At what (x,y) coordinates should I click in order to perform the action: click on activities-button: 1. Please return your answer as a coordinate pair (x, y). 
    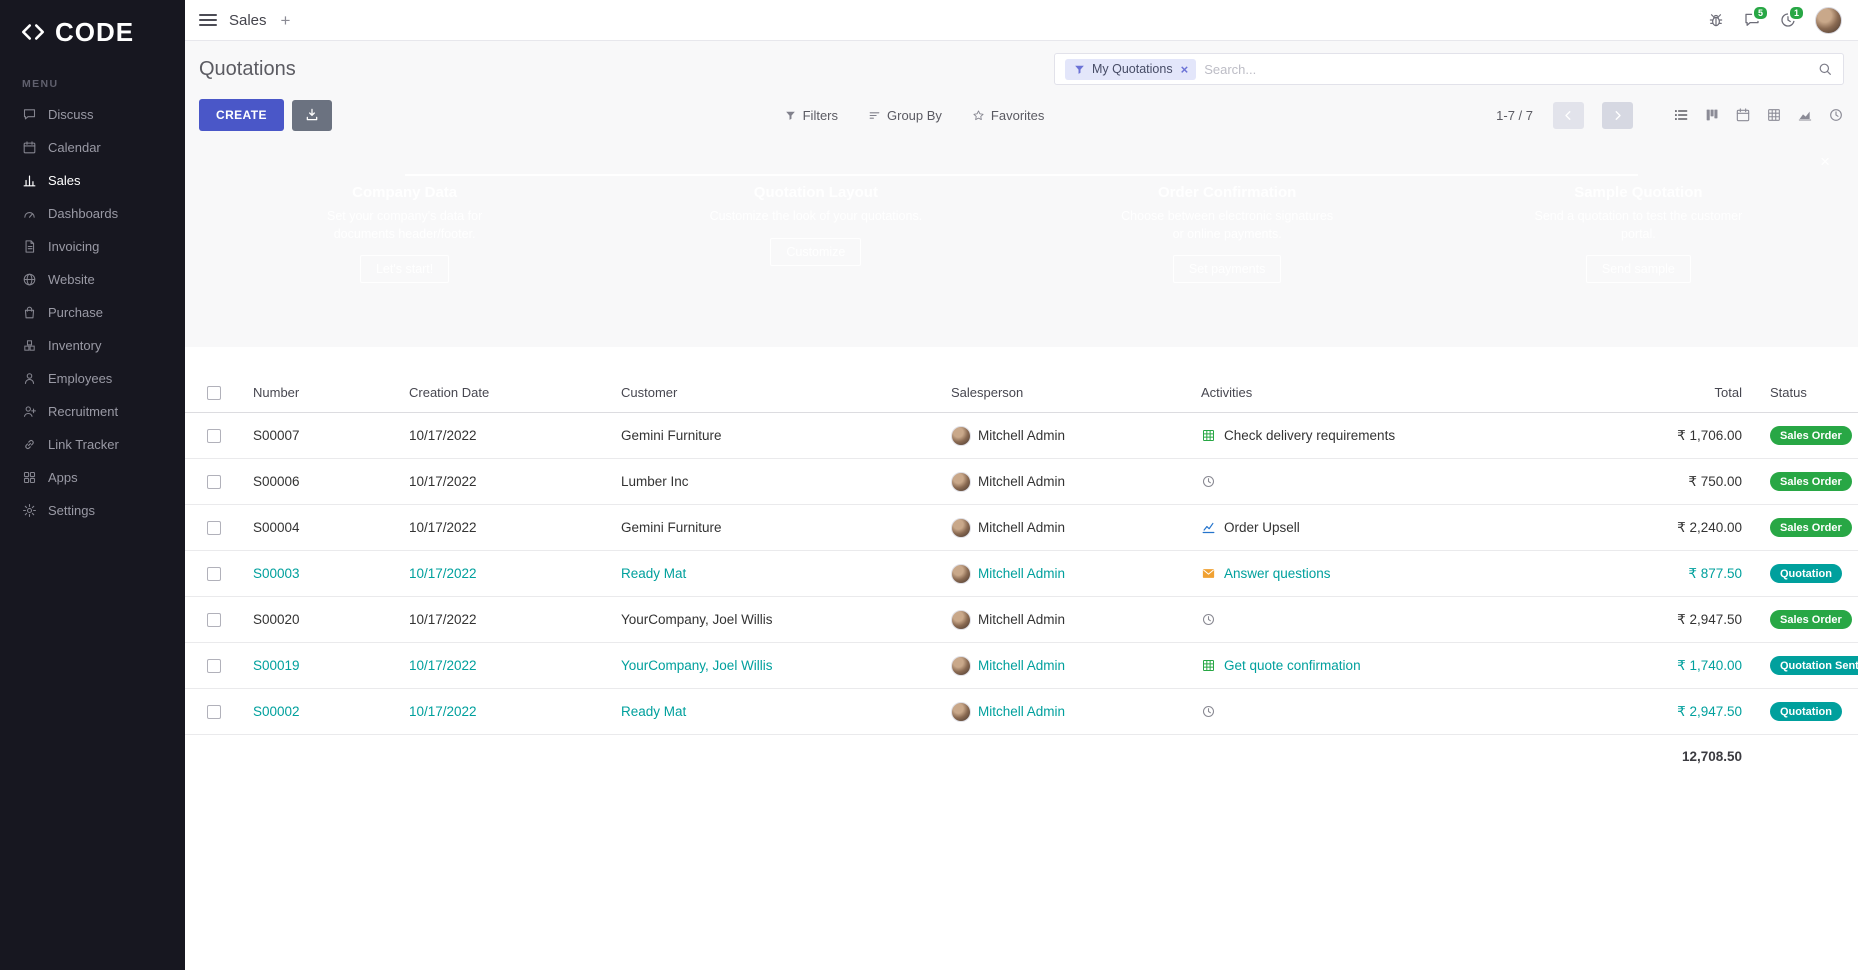
    Looking at the image, I should click on (1792, 17).